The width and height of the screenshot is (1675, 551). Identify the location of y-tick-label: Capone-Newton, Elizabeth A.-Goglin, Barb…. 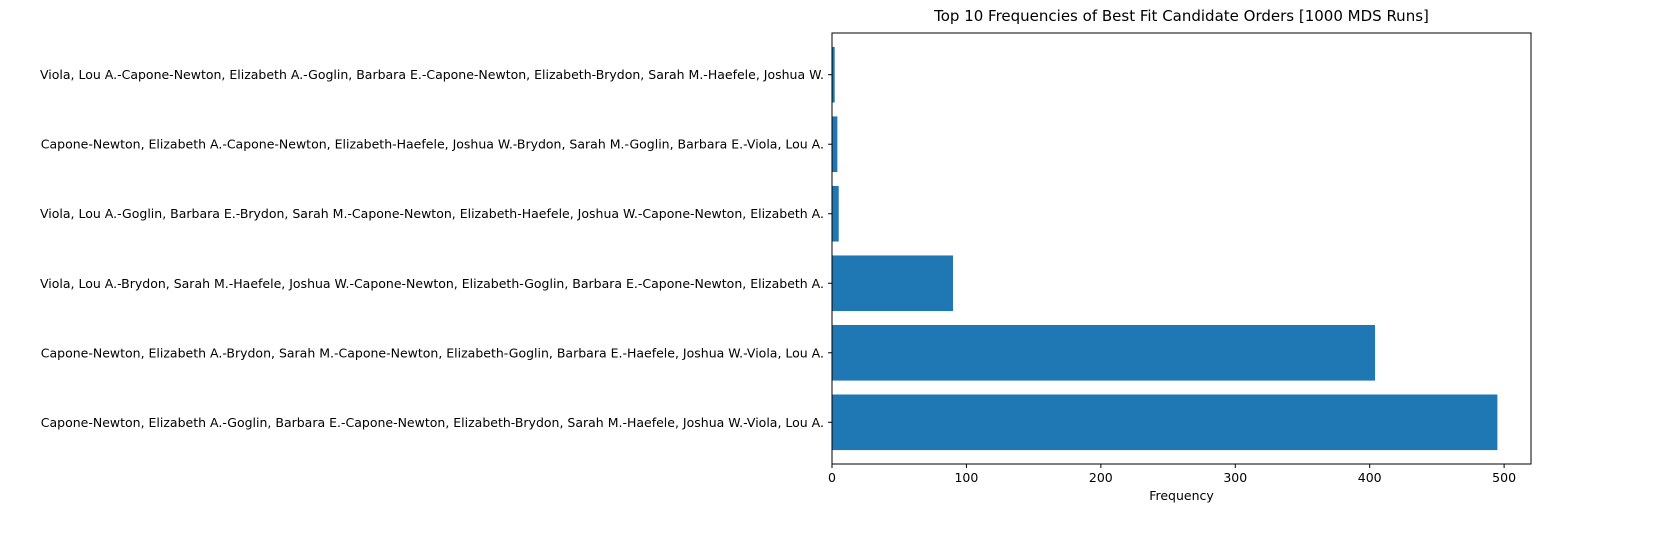
(432, 422).